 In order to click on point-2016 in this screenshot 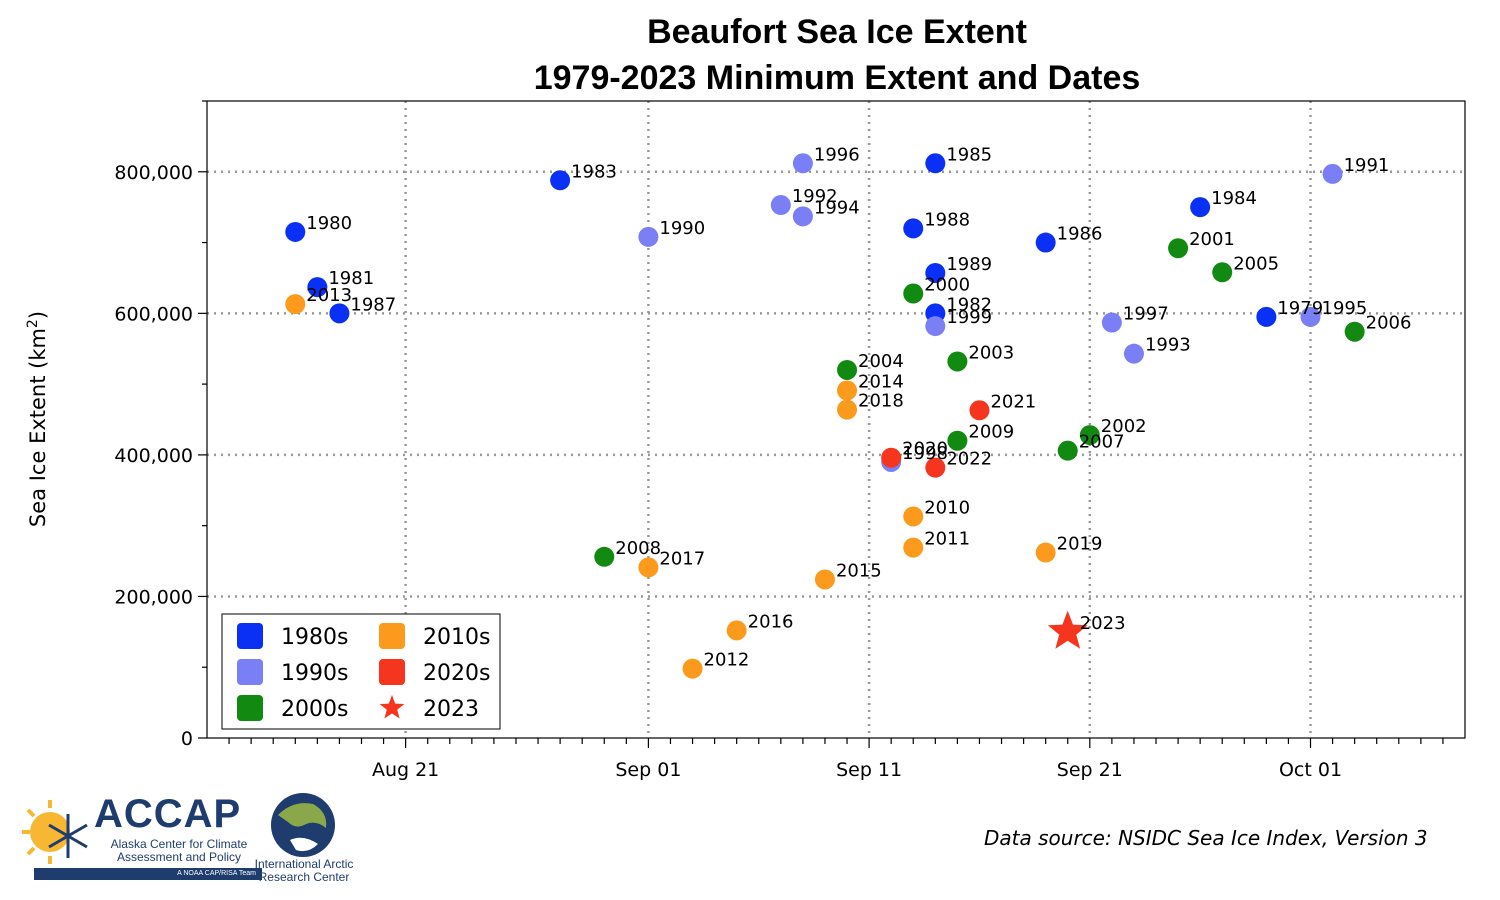, I will do `click(736, 630)`.